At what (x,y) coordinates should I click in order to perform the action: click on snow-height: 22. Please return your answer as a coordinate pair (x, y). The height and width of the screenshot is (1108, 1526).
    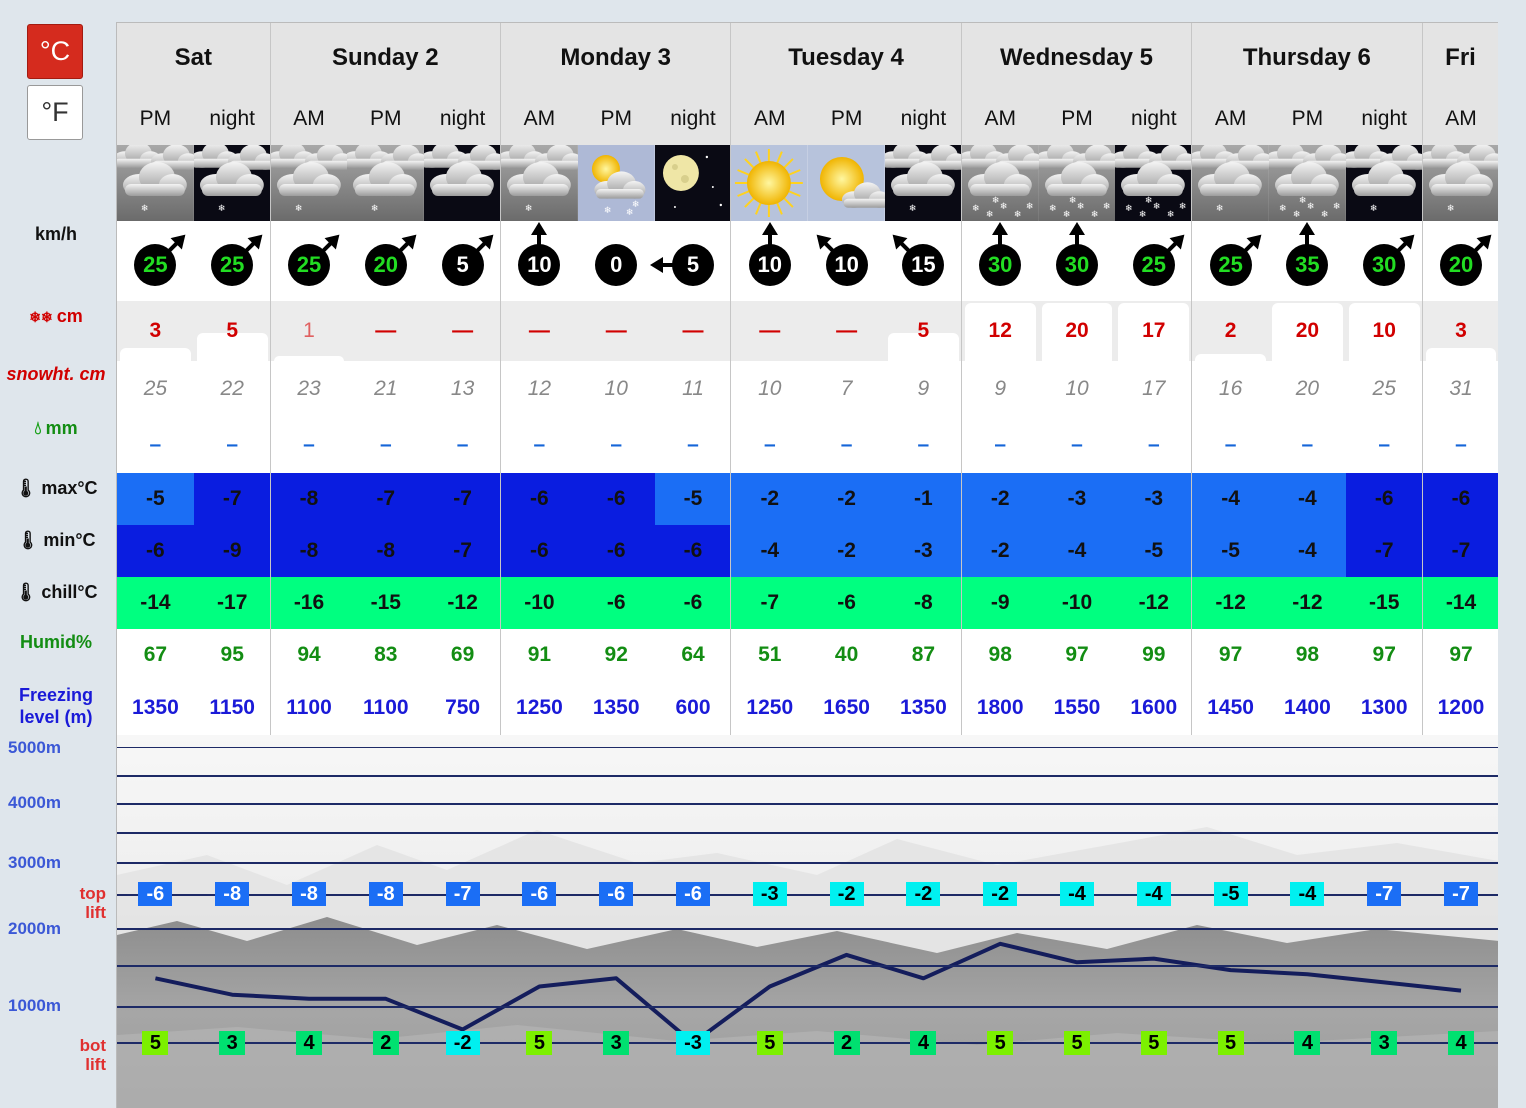
    Looking at the image, I should click on (232, 388).